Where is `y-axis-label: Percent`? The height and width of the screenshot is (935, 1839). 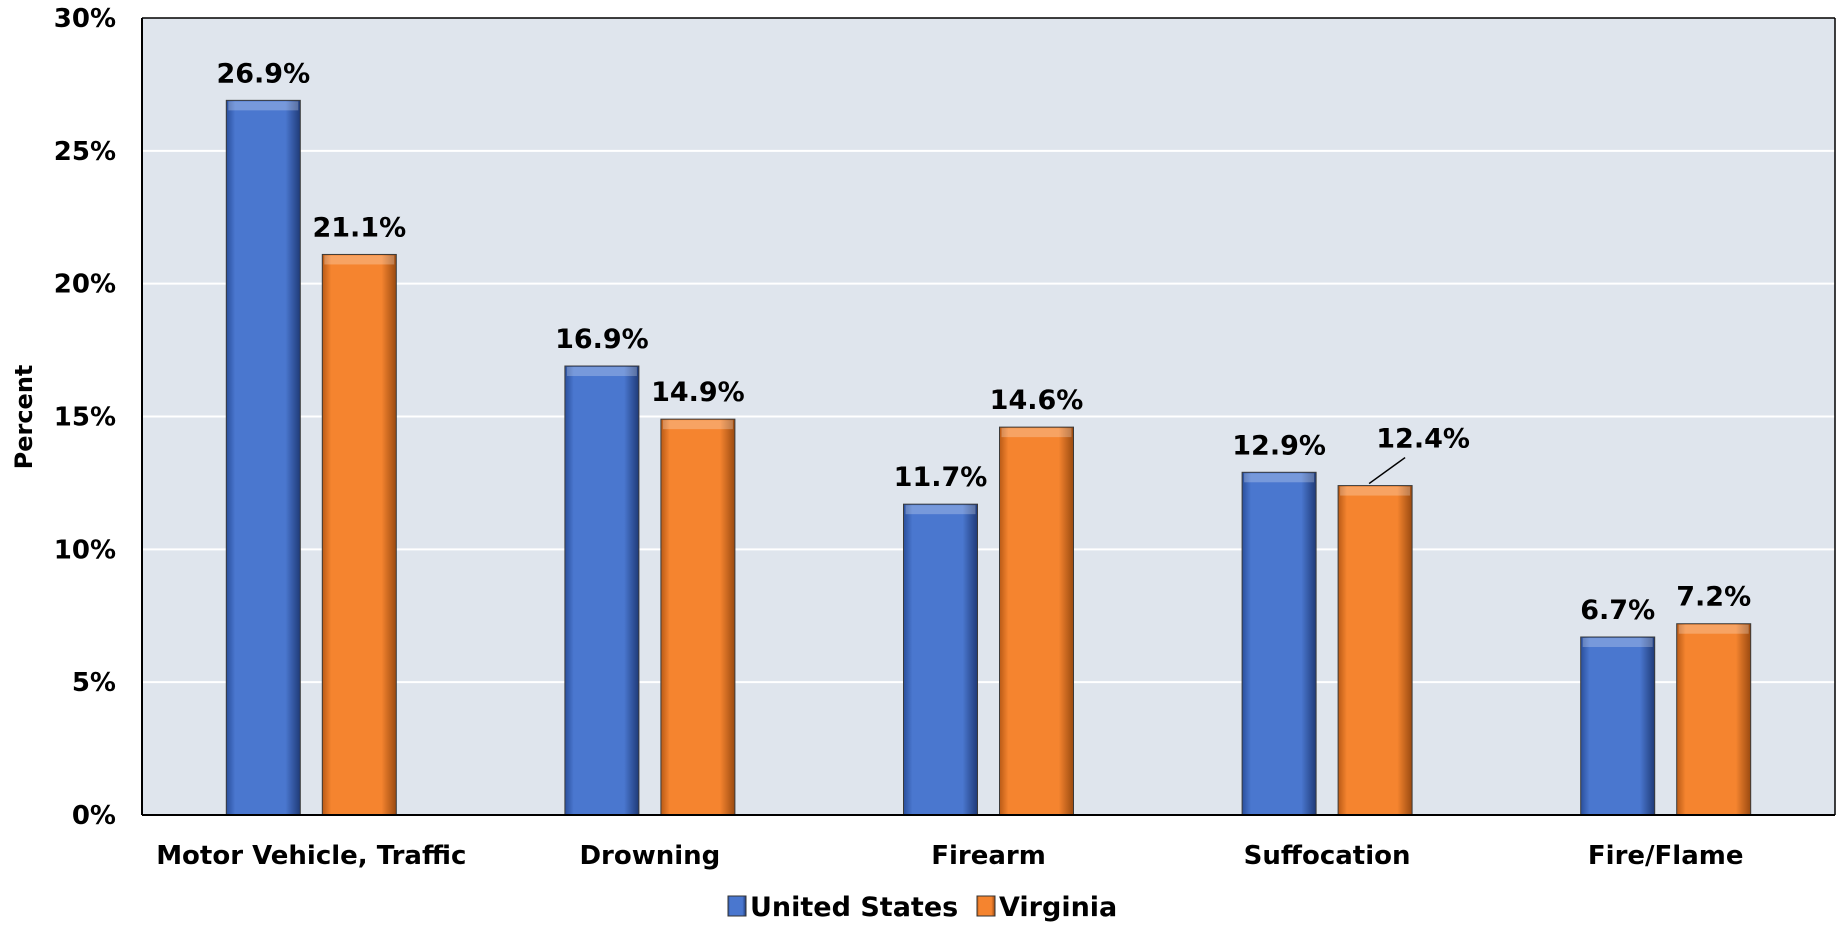 y-axis-label: Percent is located at coordinates (24, 417).